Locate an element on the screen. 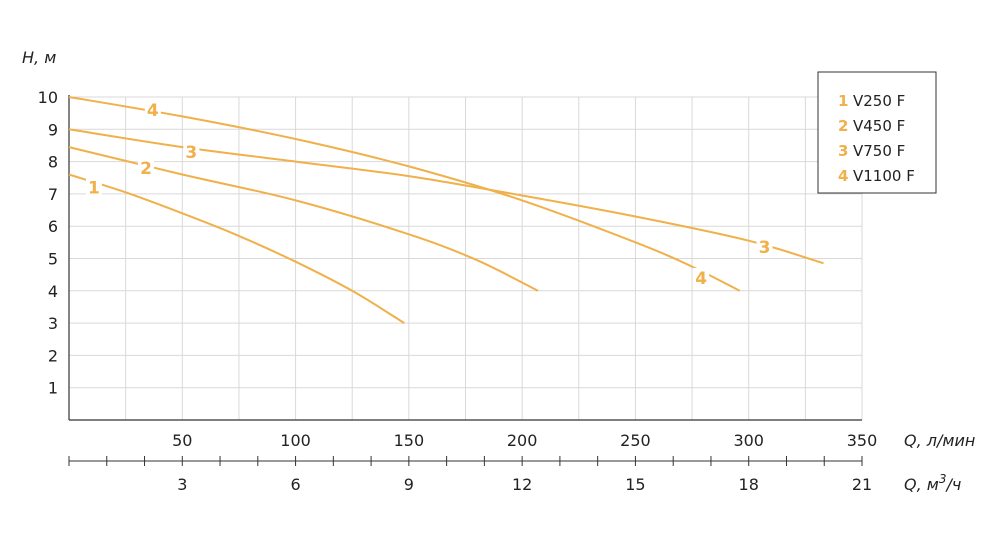 The width and height of the screenshot is (1000, 550). legend-entry-name: V750 F is located at coordinates (879, 151).